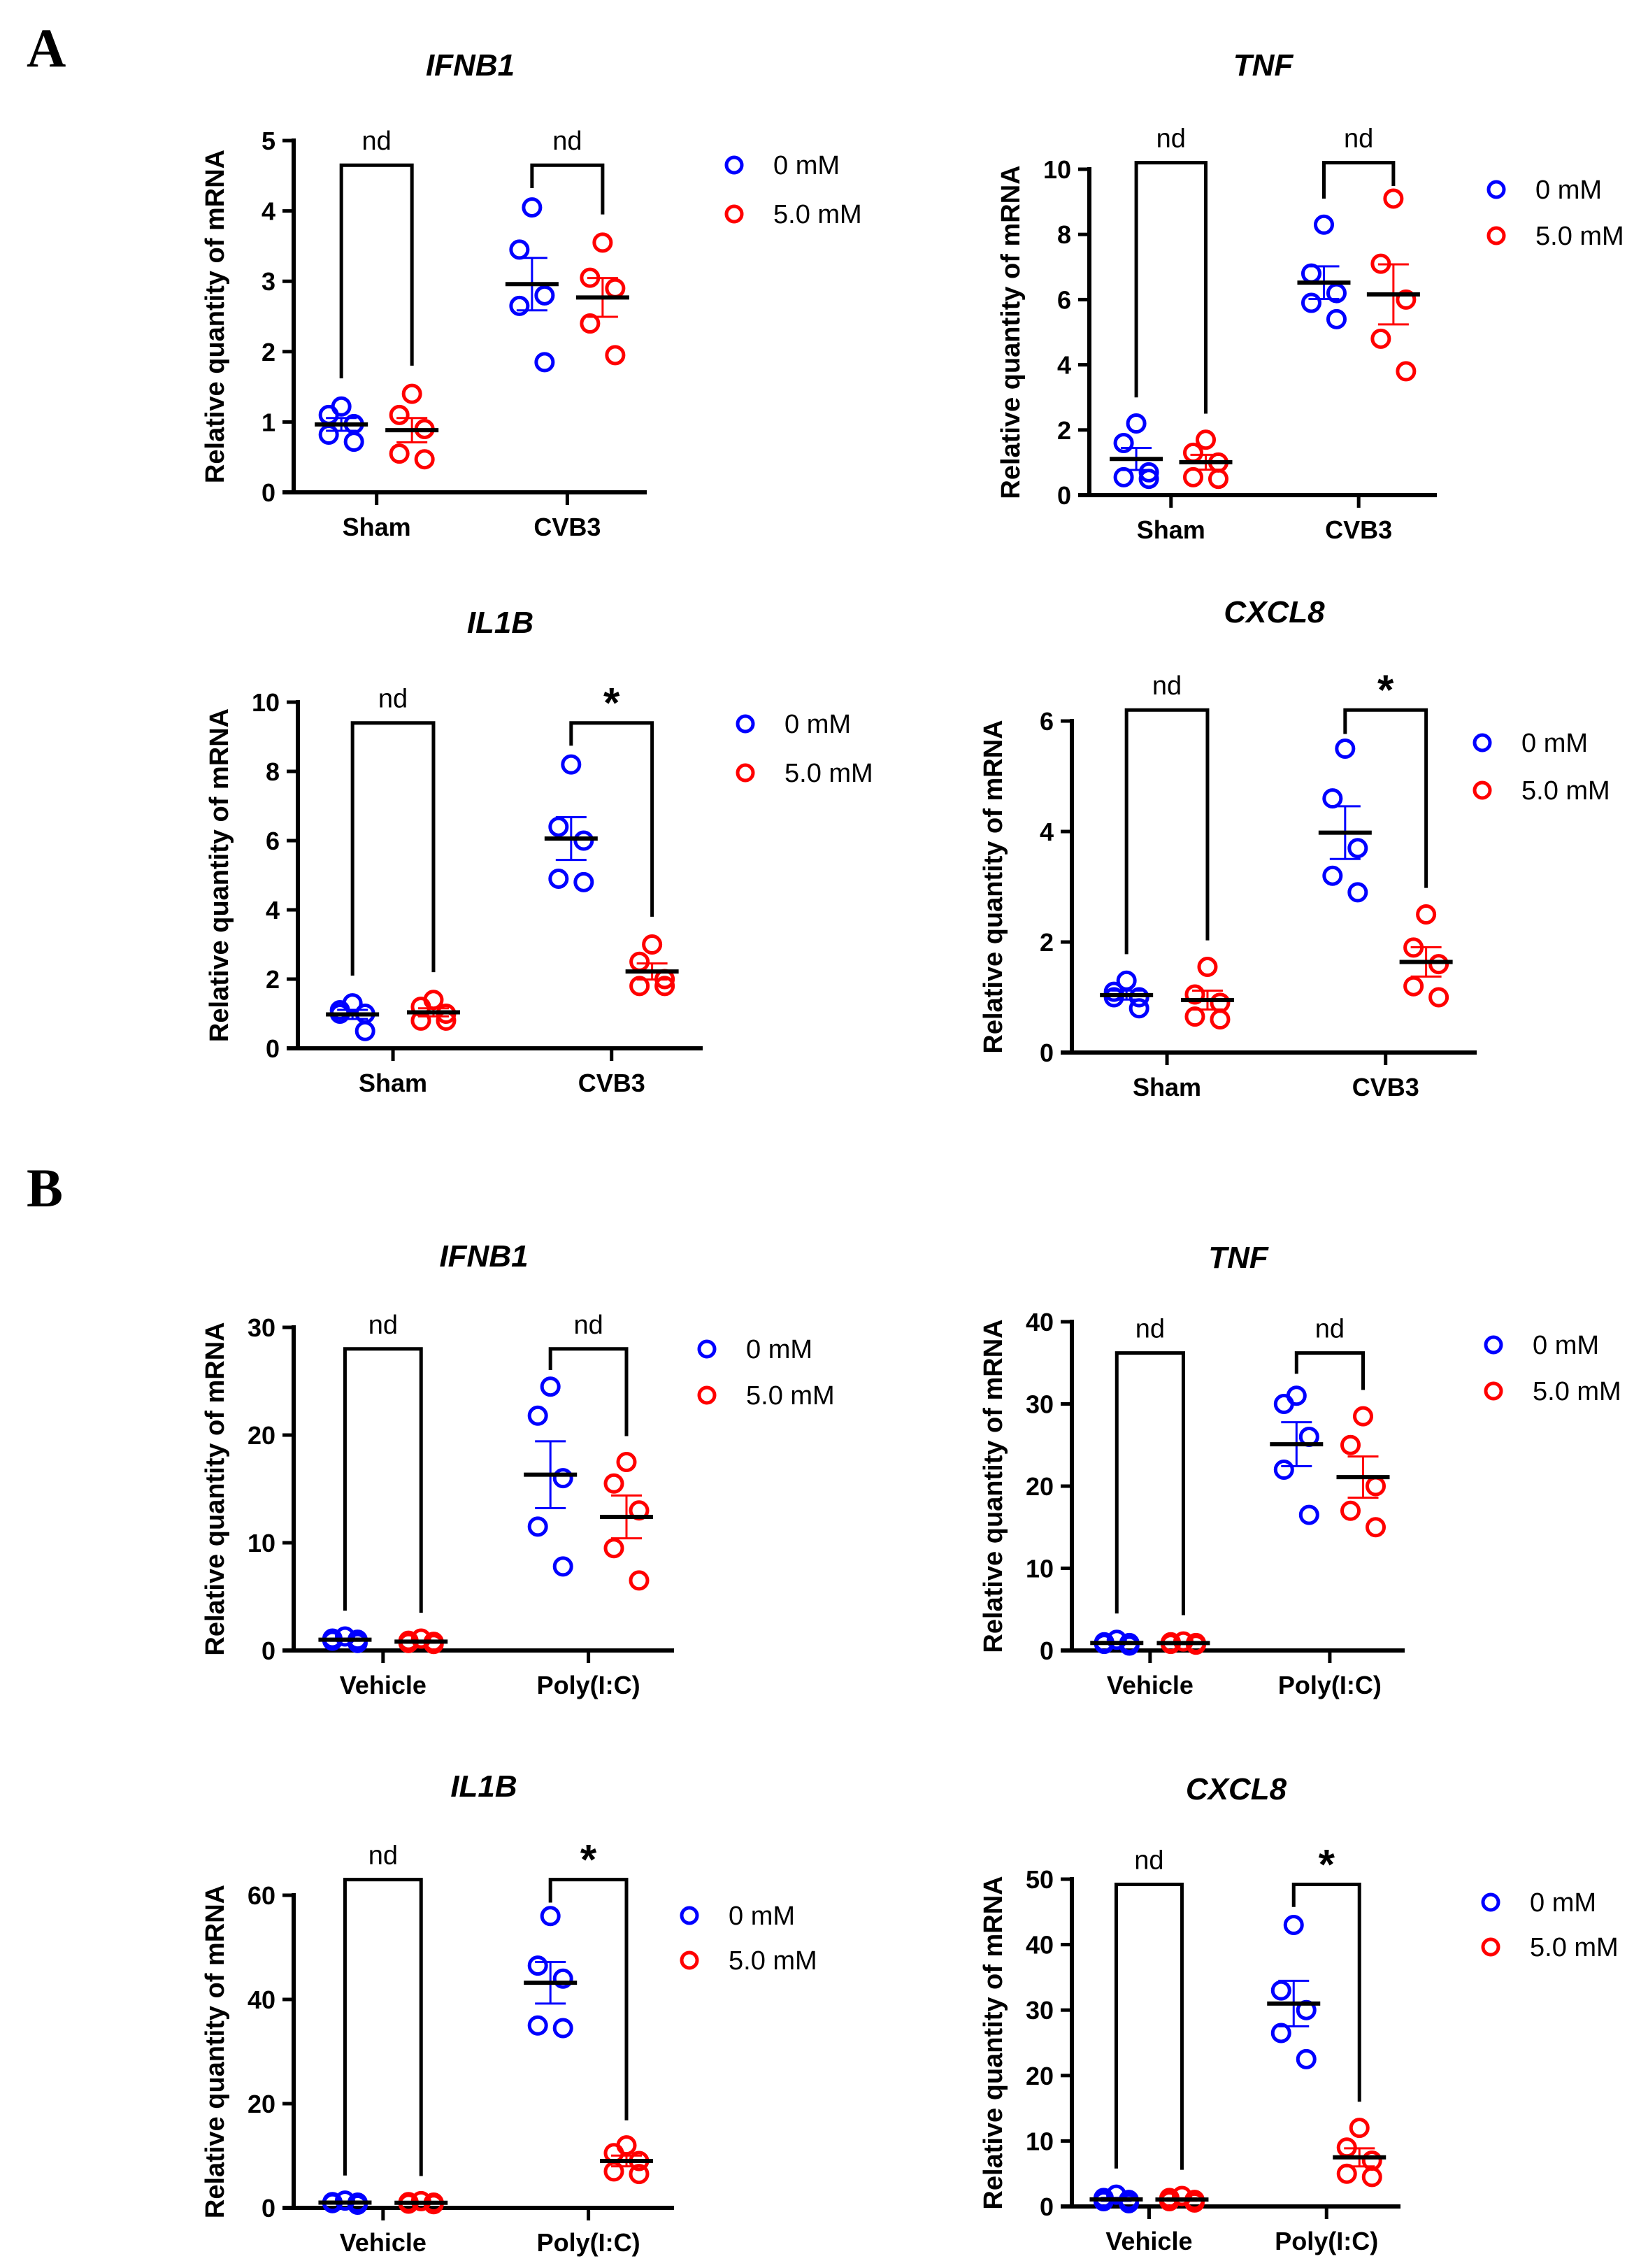 This screenshot has width=1648, height=2268. Describe the element at coordinates (1263, 65) in the screenshot. I see `chart-title: TNF` at that location.